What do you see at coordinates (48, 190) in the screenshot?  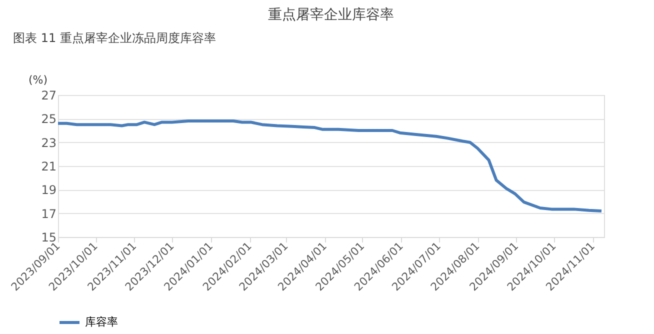 I see `y-tick-label: 19` at bounding box center [48, 190].